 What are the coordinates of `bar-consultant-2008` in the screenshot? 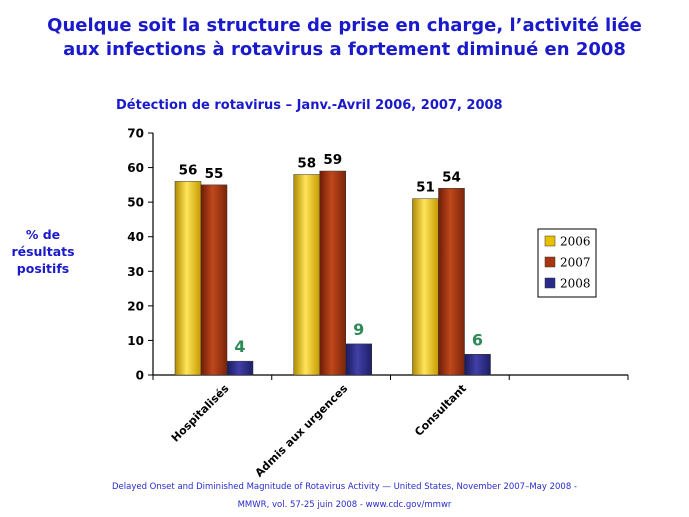 It's located at (477, 365).